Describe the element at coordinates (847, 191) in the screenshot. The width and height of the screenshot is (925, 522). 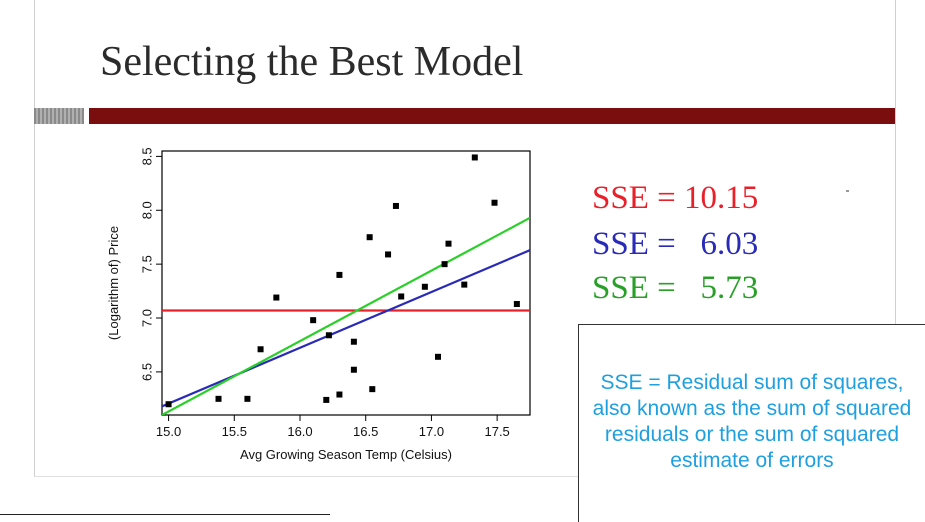
I see `stray-mark` at that location.